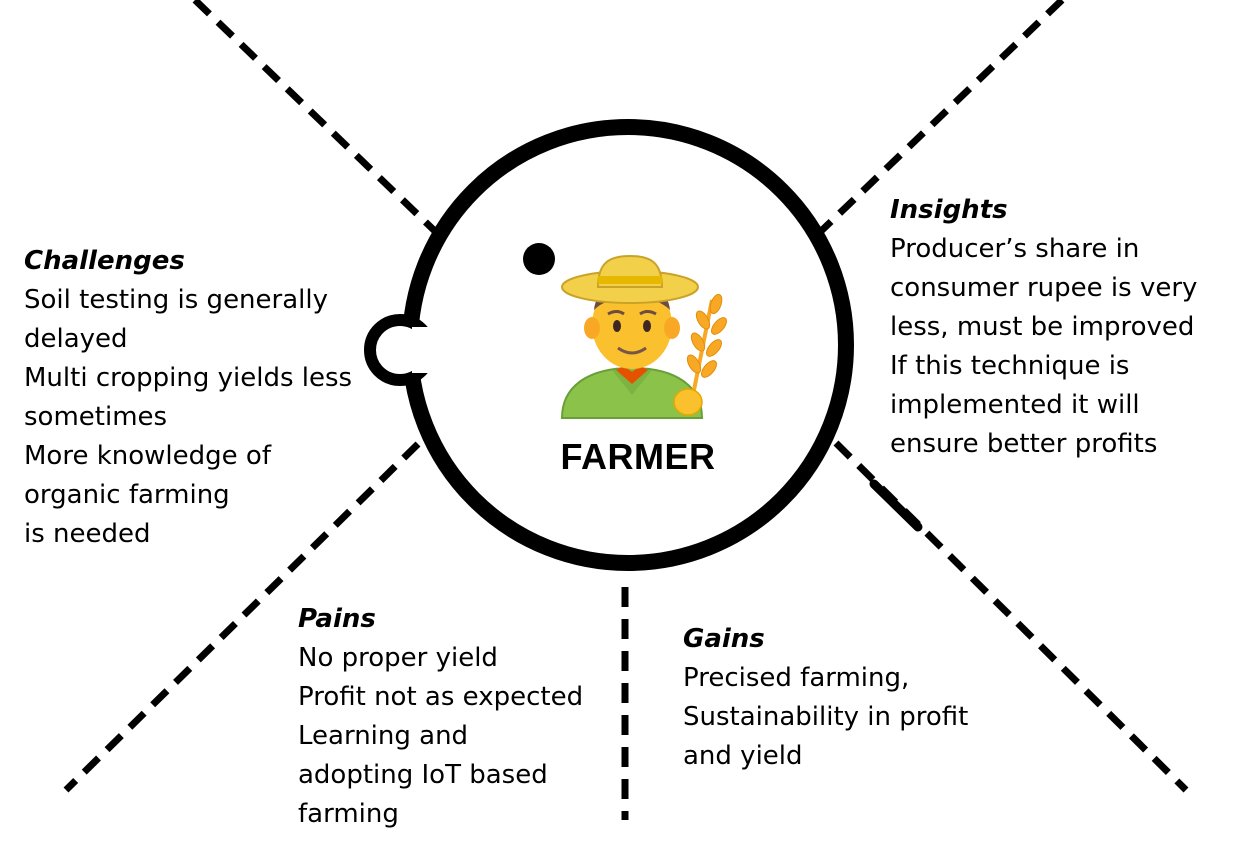 This screenshot has width=1238, height=845. Describe the element at coordinates (1015, 249) in the screenshot. I see `insights-line: Producer’s share in` at that location.